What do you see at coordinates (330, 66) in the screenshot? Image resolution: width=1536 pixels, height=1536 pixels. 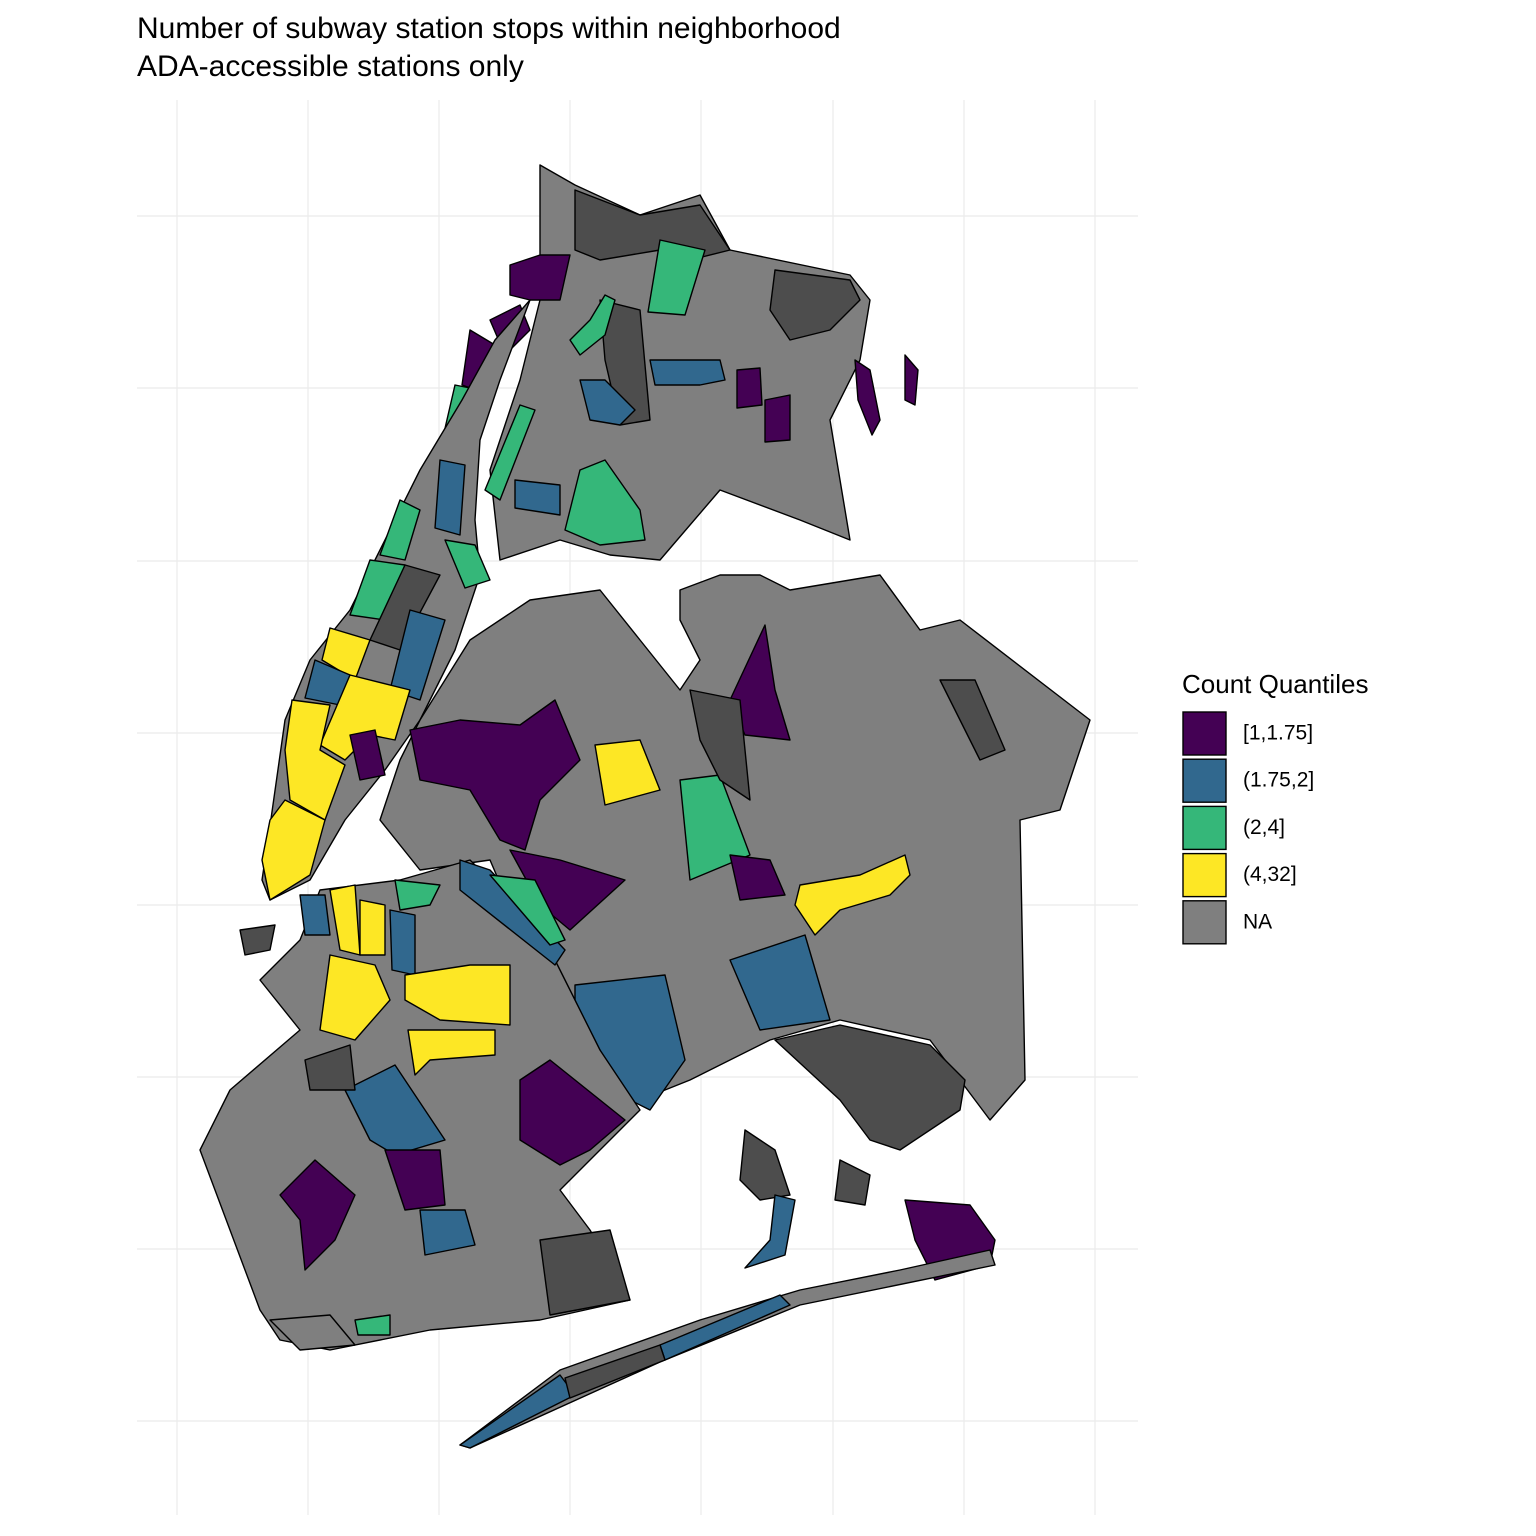 I see `subtitle: ADA-accessible stations only` at bounding box center [330, 66].